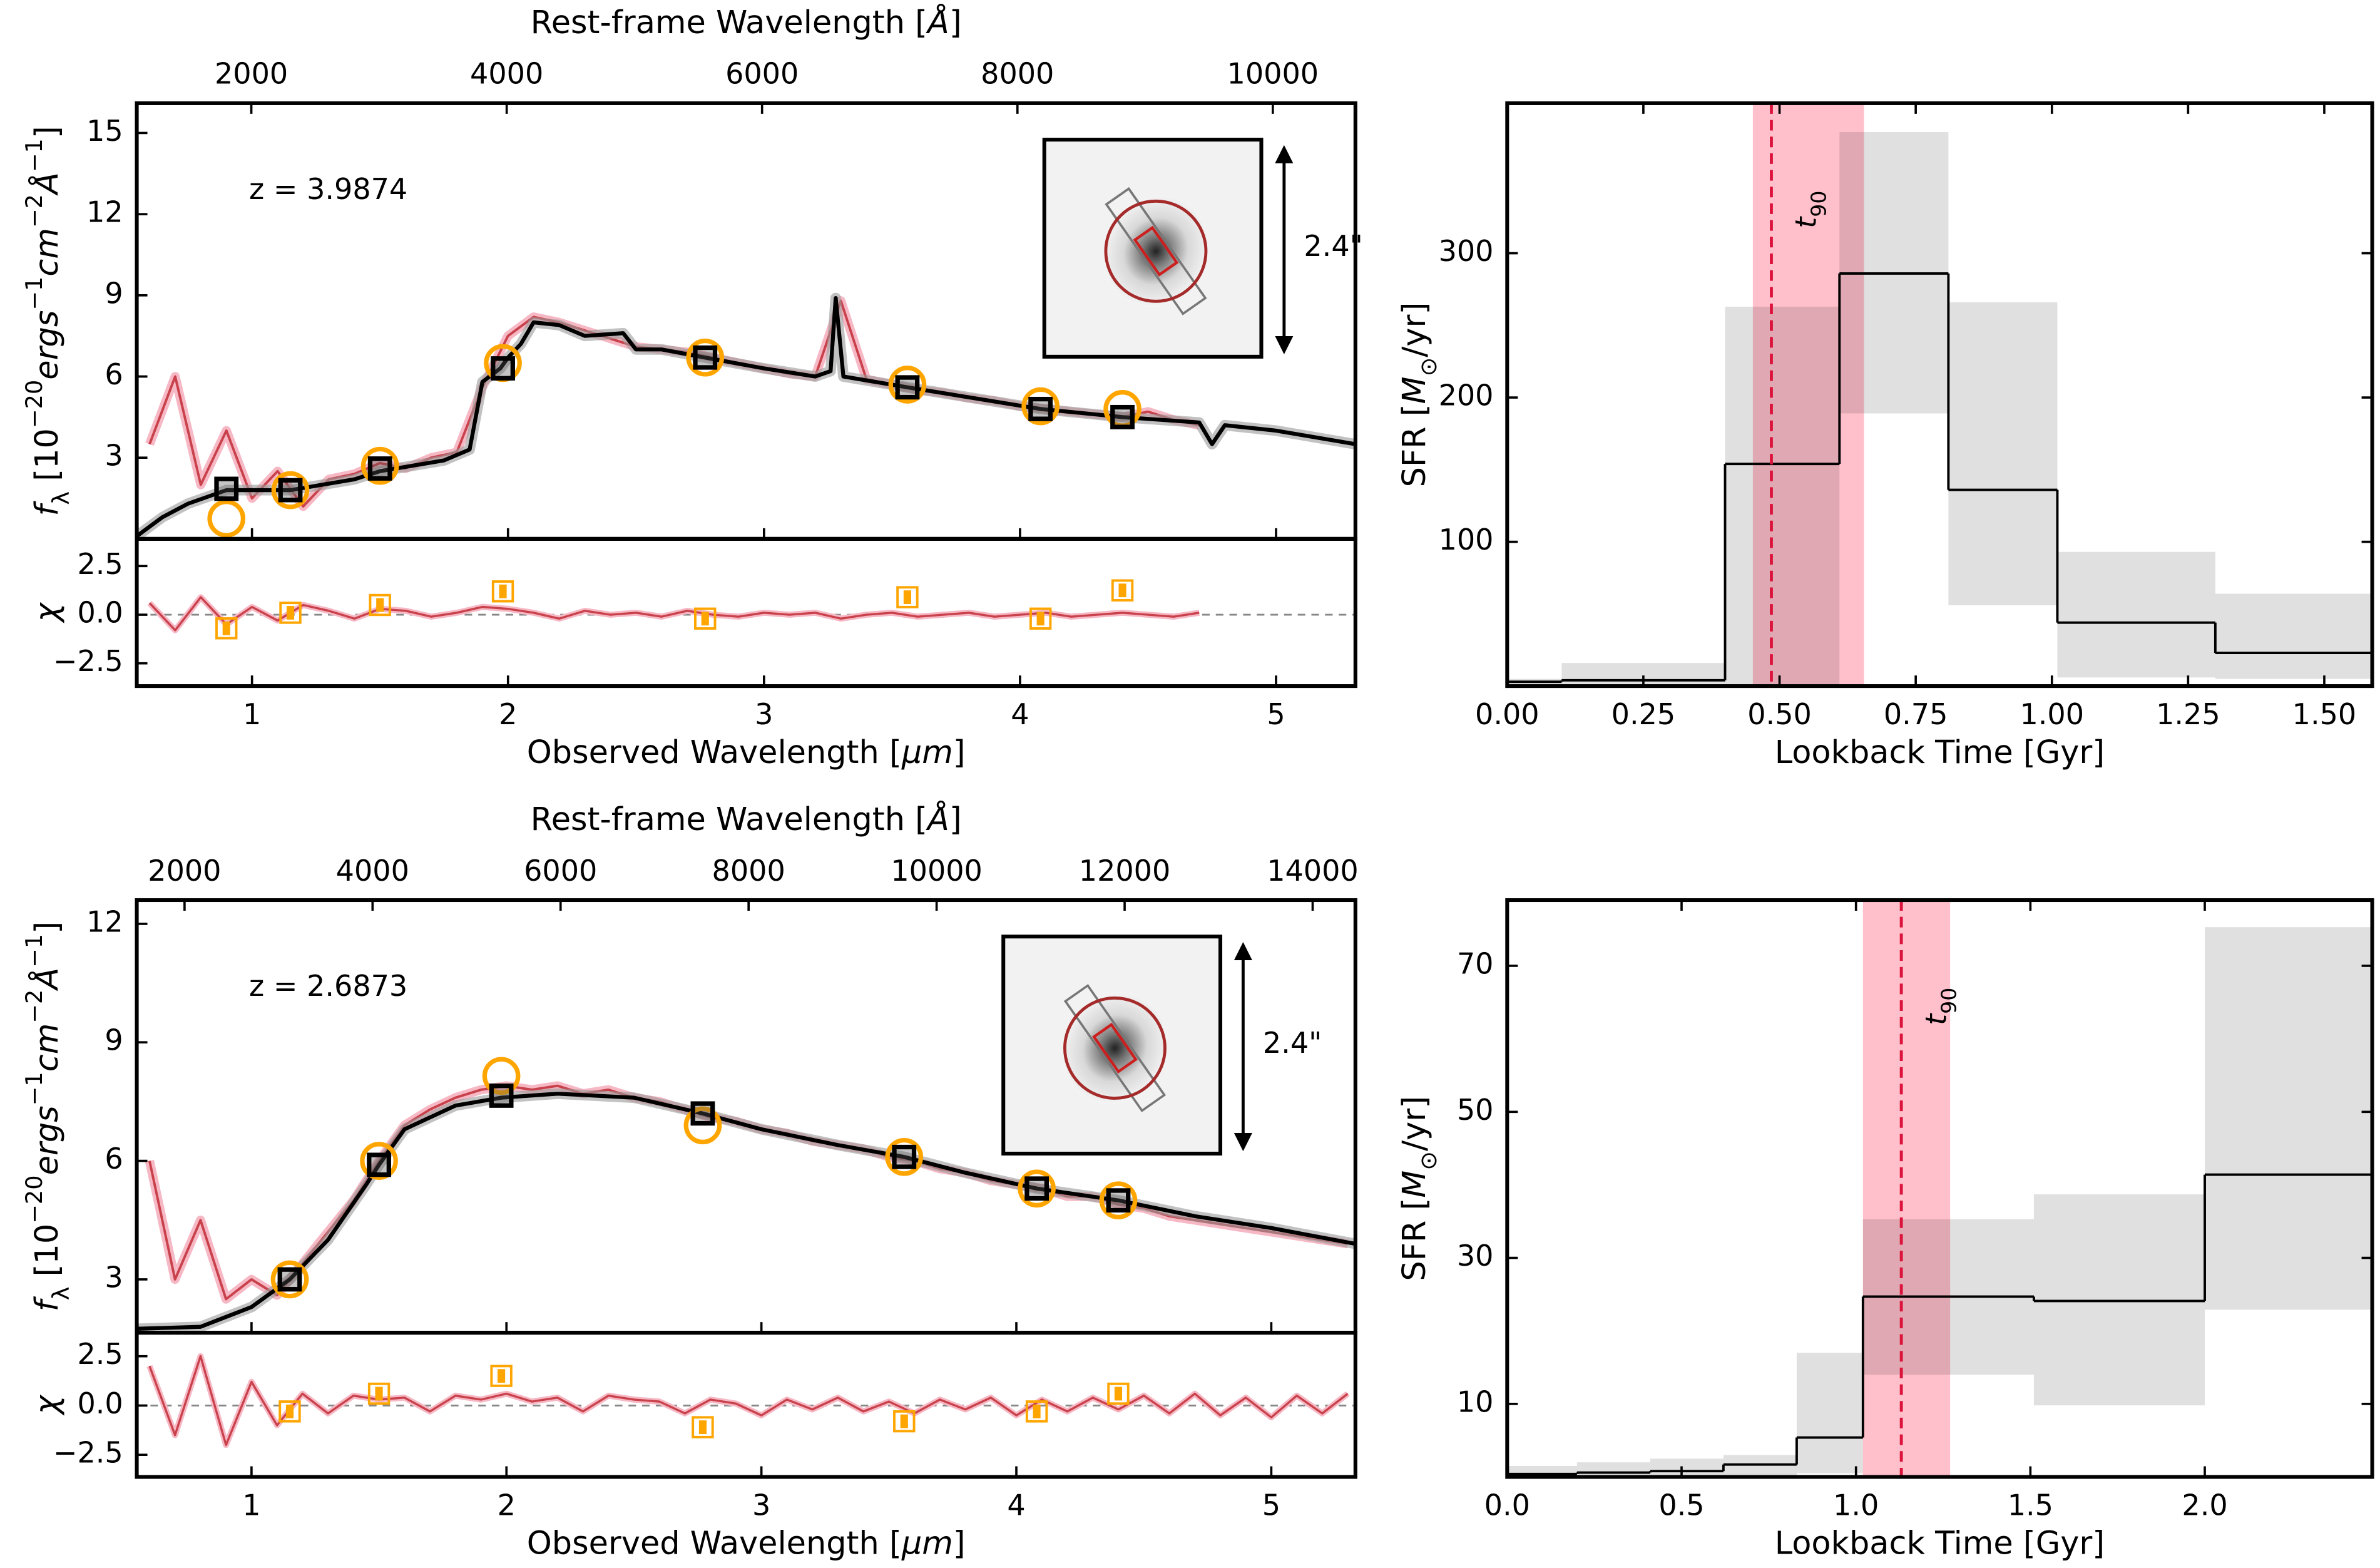 This screenshot has width=2380, height=1568. What do you see at coordinates (1508, 714) in the screenshot?
I see `x-tick-label: 0.00` at bounding box center [1508, 714].